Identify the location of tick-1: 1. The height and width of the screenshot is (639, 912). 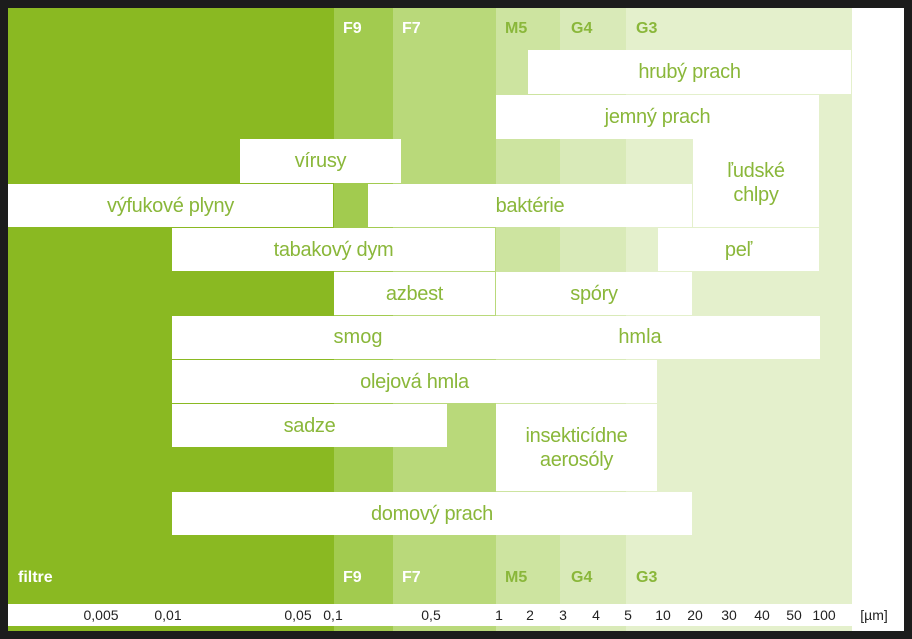
(499, 615).